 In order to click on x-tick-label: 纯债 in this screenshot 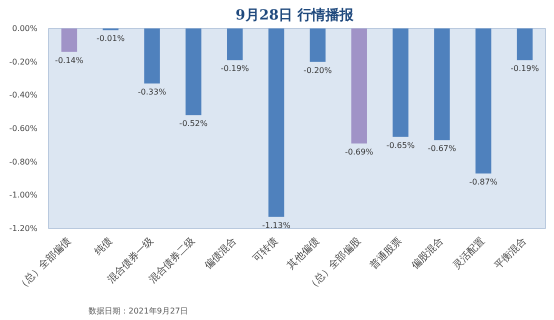, I will do `click(103, 246)`.